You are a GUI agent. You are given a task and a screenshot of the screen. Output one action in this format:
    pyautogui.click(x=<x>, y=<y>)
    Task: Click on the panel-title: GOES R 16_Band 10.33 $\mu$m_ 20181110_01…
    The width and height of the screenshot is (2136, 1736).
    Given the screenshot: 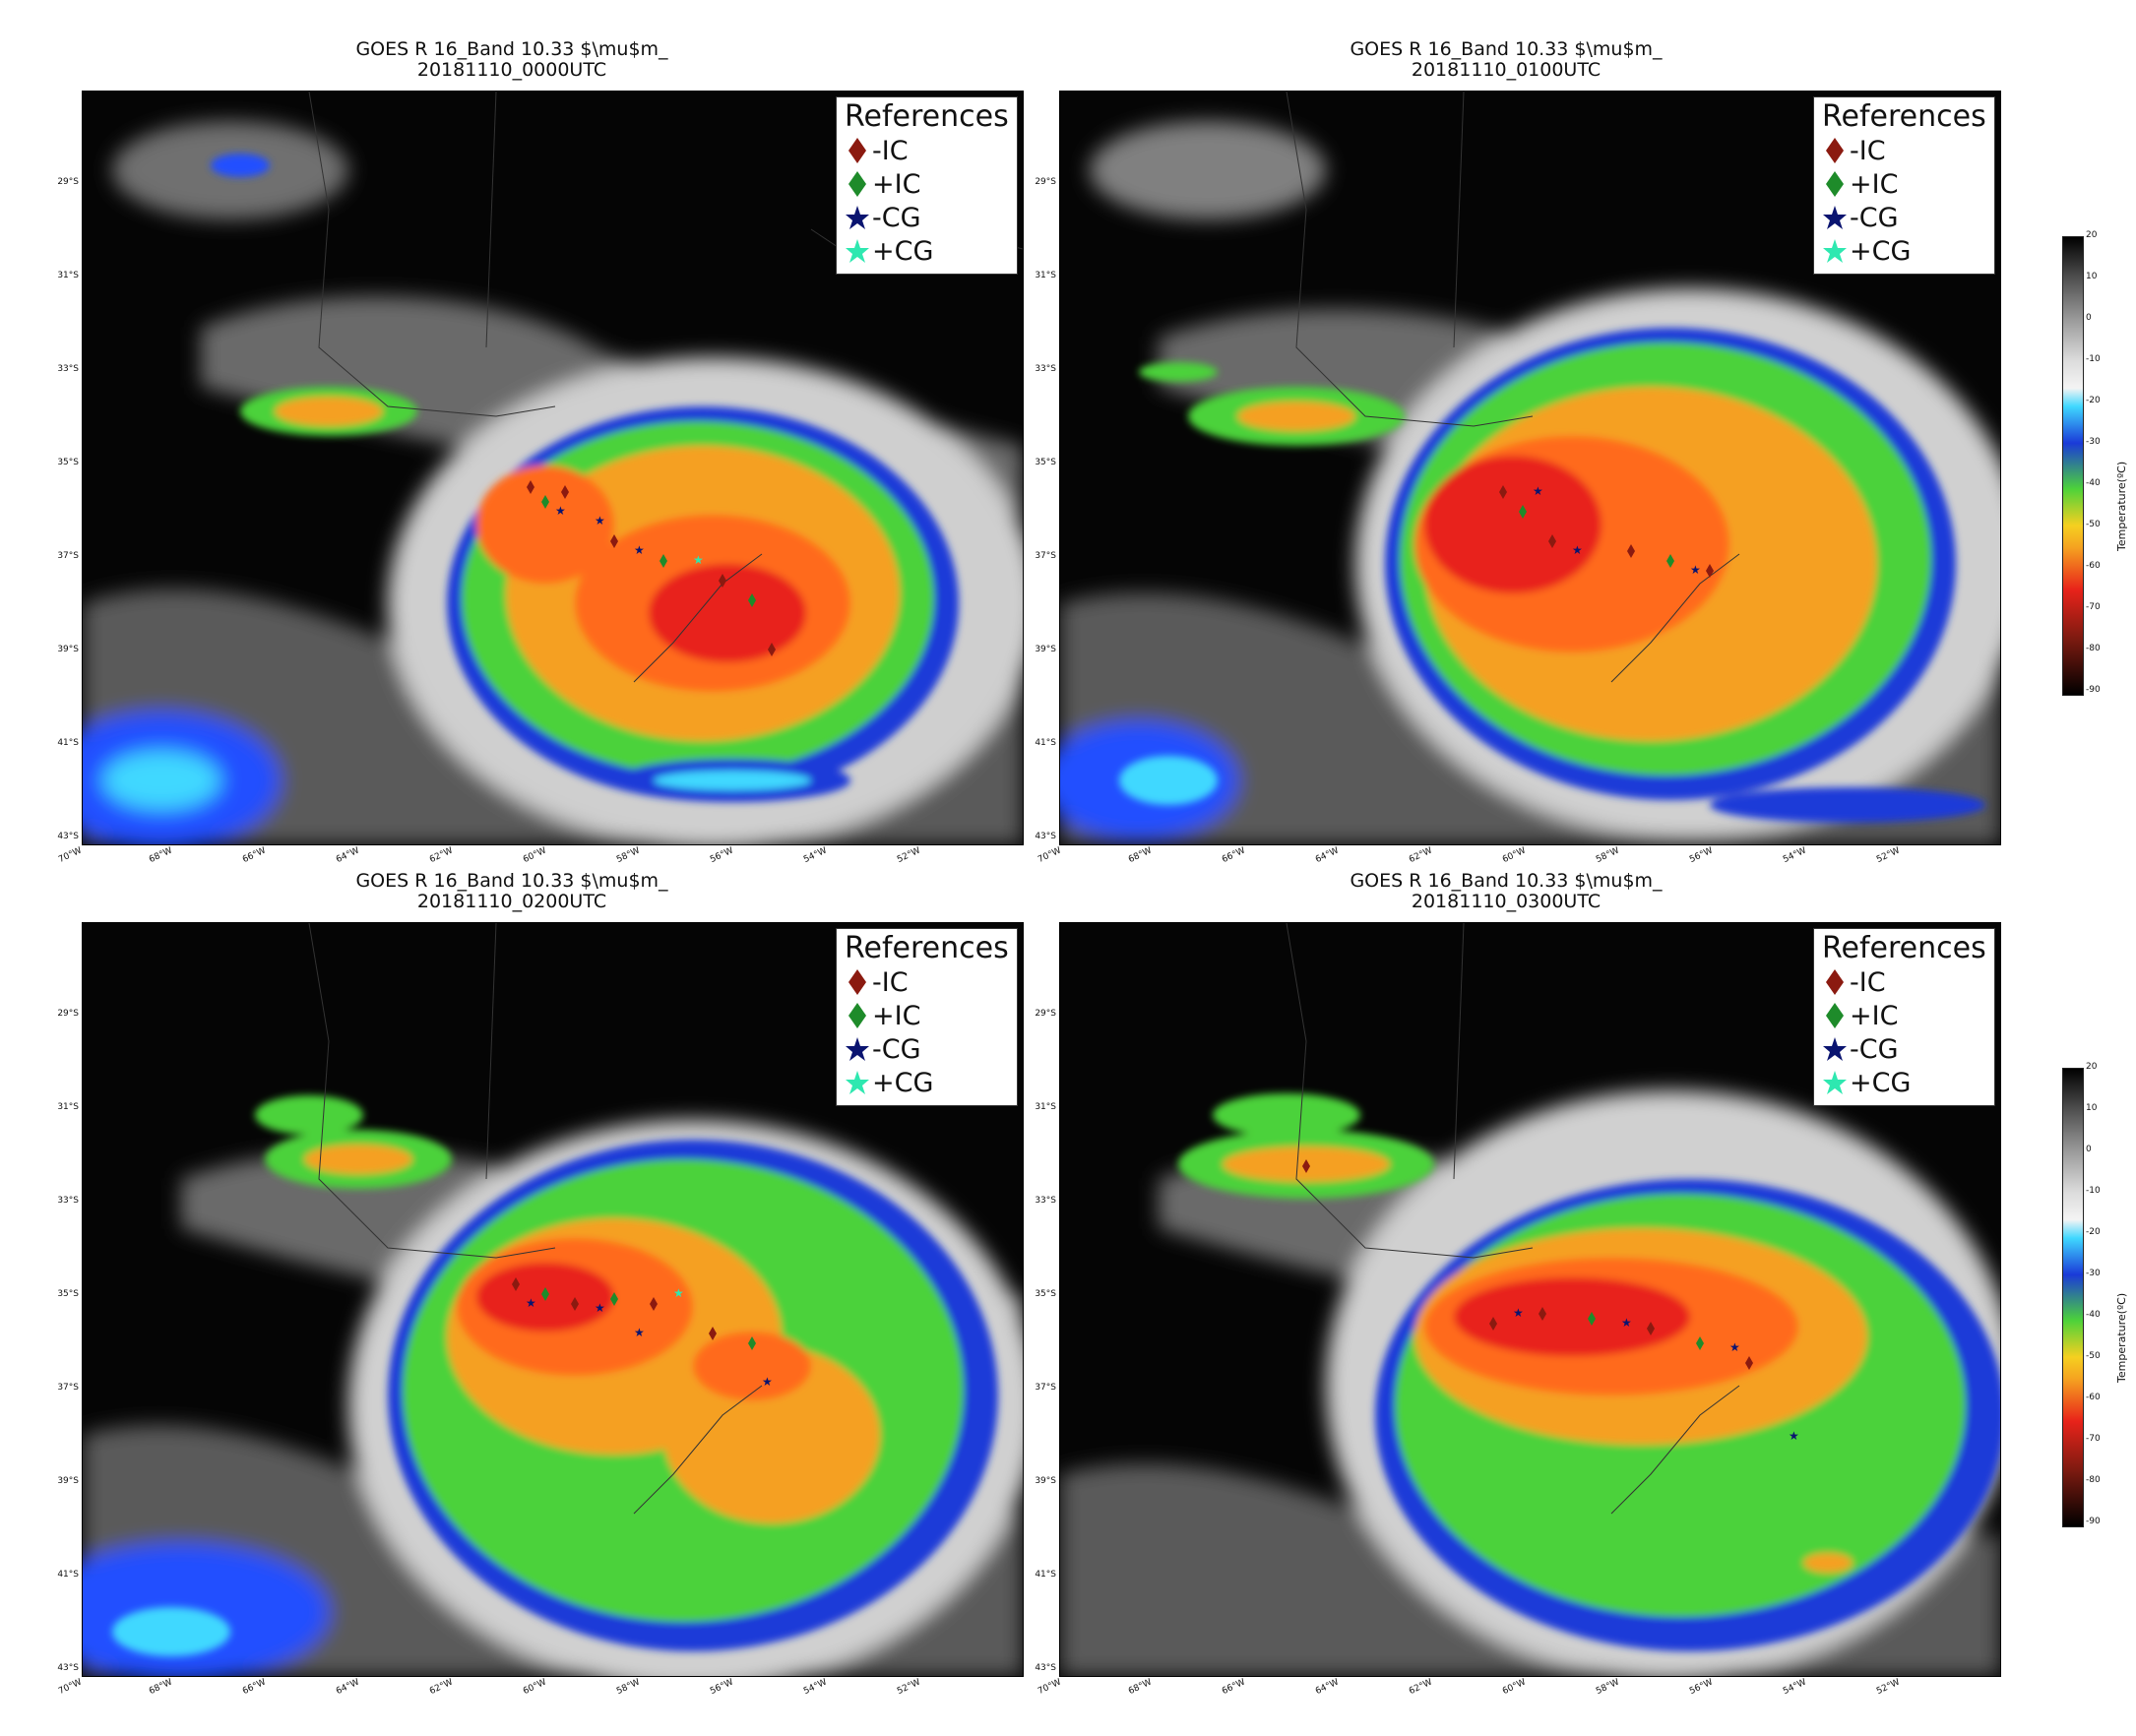 What is the action you would take?
    pyautogui.click(x=1506, y=60)
    